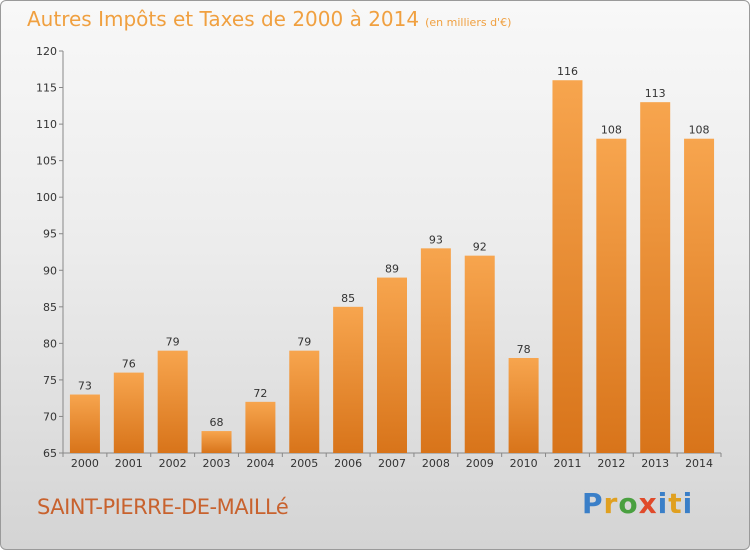 Image resolution: width=750 pixels, height=550 pixels. Describe the element at coordinates (304, 463) in the screenshot. I see `x-tick-label: 2005` at that location.